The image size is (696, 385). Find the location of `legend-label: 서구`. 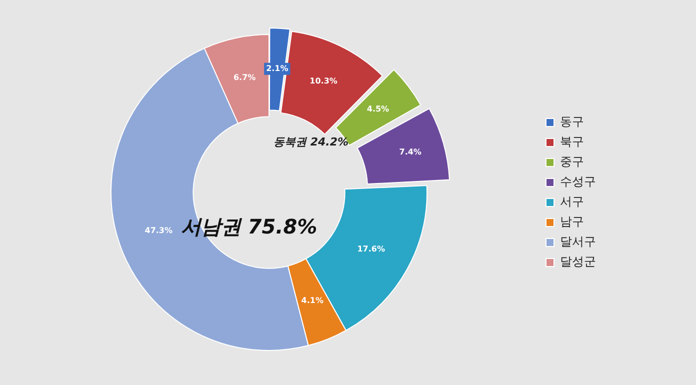

legend-label: 서구 is located at coordinates (572, 201).